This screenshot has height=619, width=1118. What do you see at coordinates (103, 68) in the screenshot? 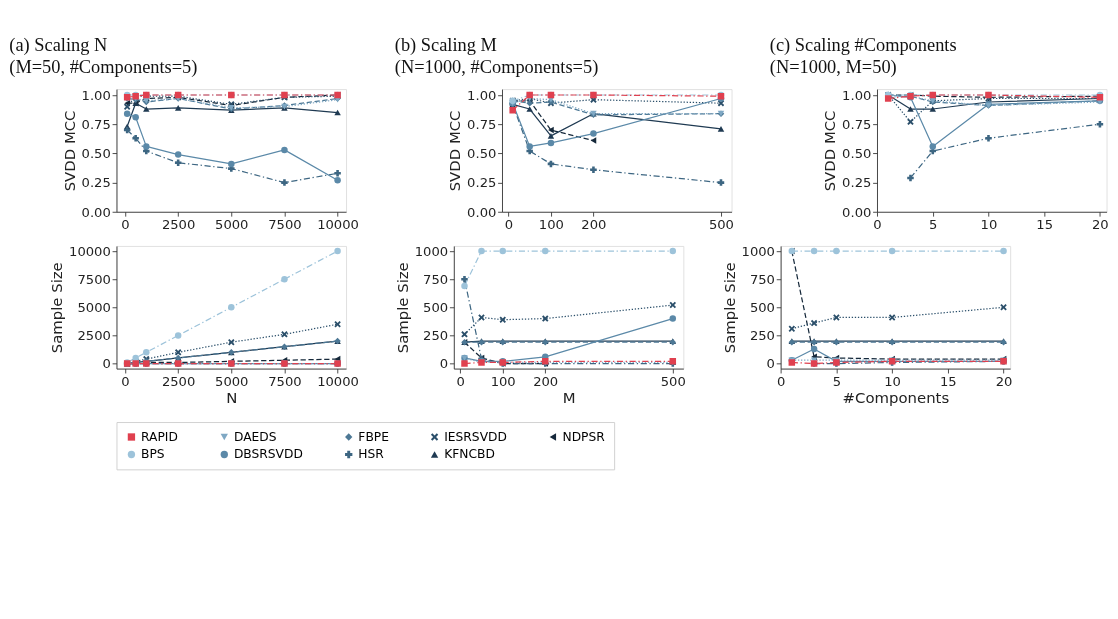
I see `chart-subtitle: (M=50, #Components=5)` at bounding box center [103, 68].